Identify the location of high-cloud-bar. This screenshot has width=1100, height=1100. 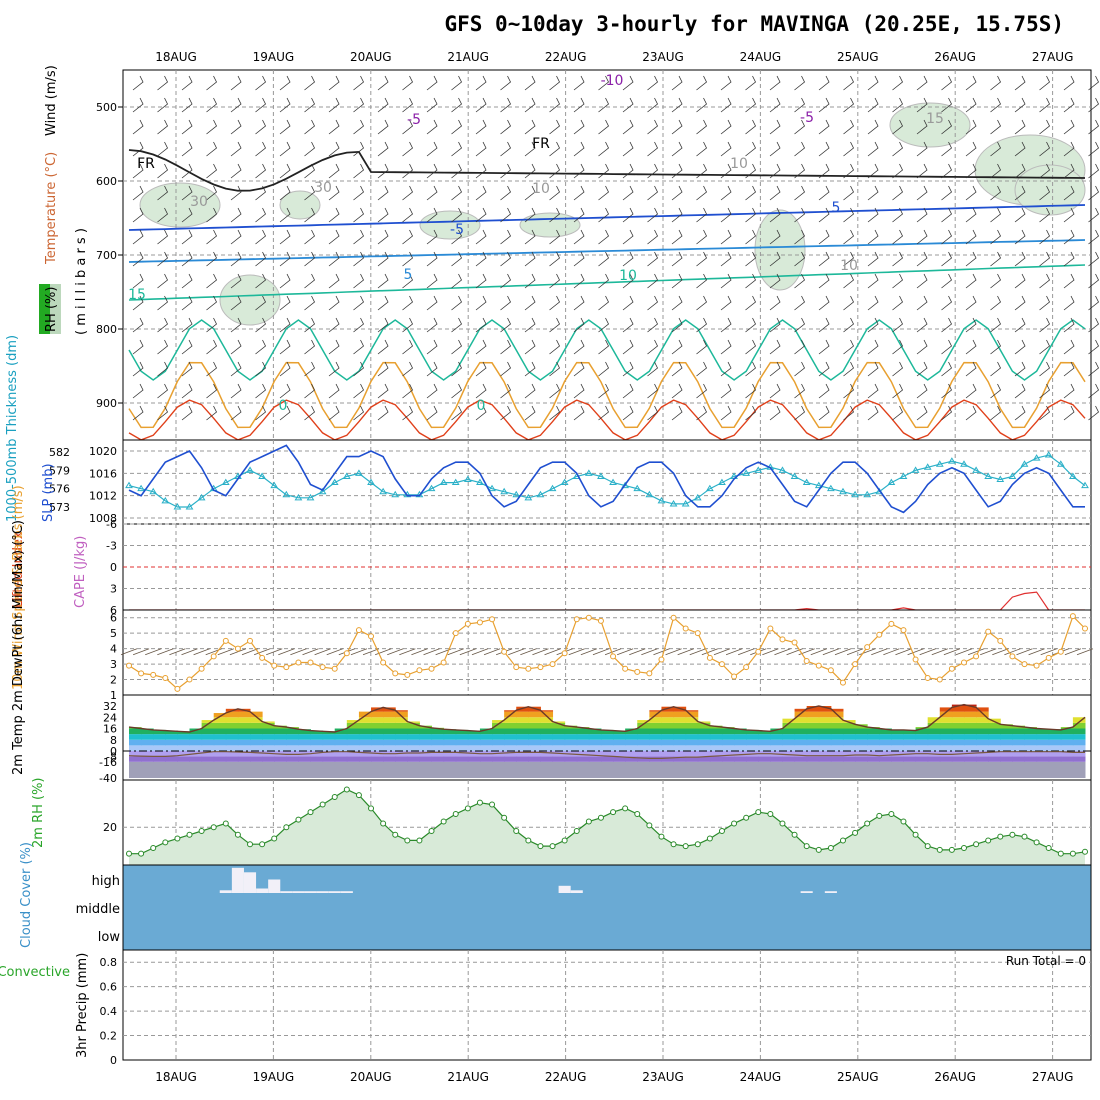
(274, 886).